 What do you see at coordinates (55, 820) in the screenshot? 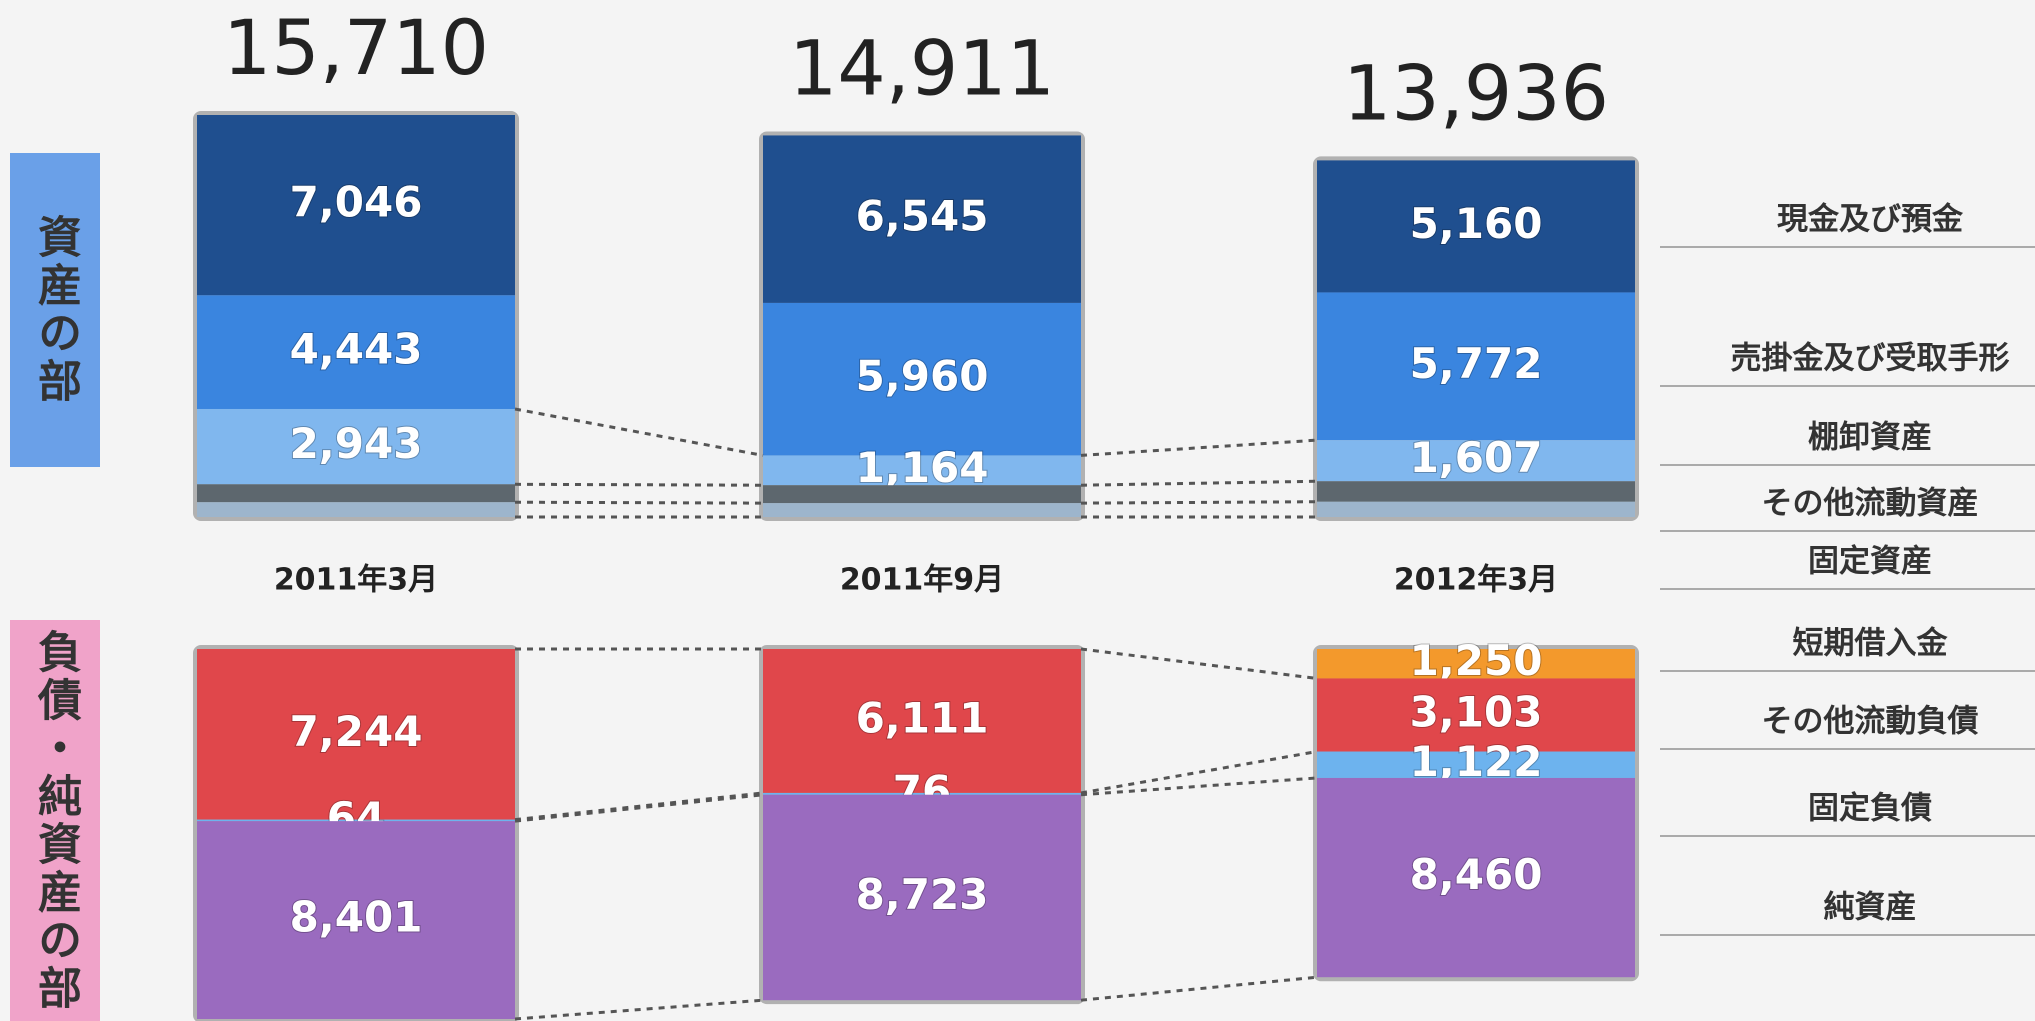
I see `liabilities-title: 負債・純資産の部` at bounding box center [55, 820].